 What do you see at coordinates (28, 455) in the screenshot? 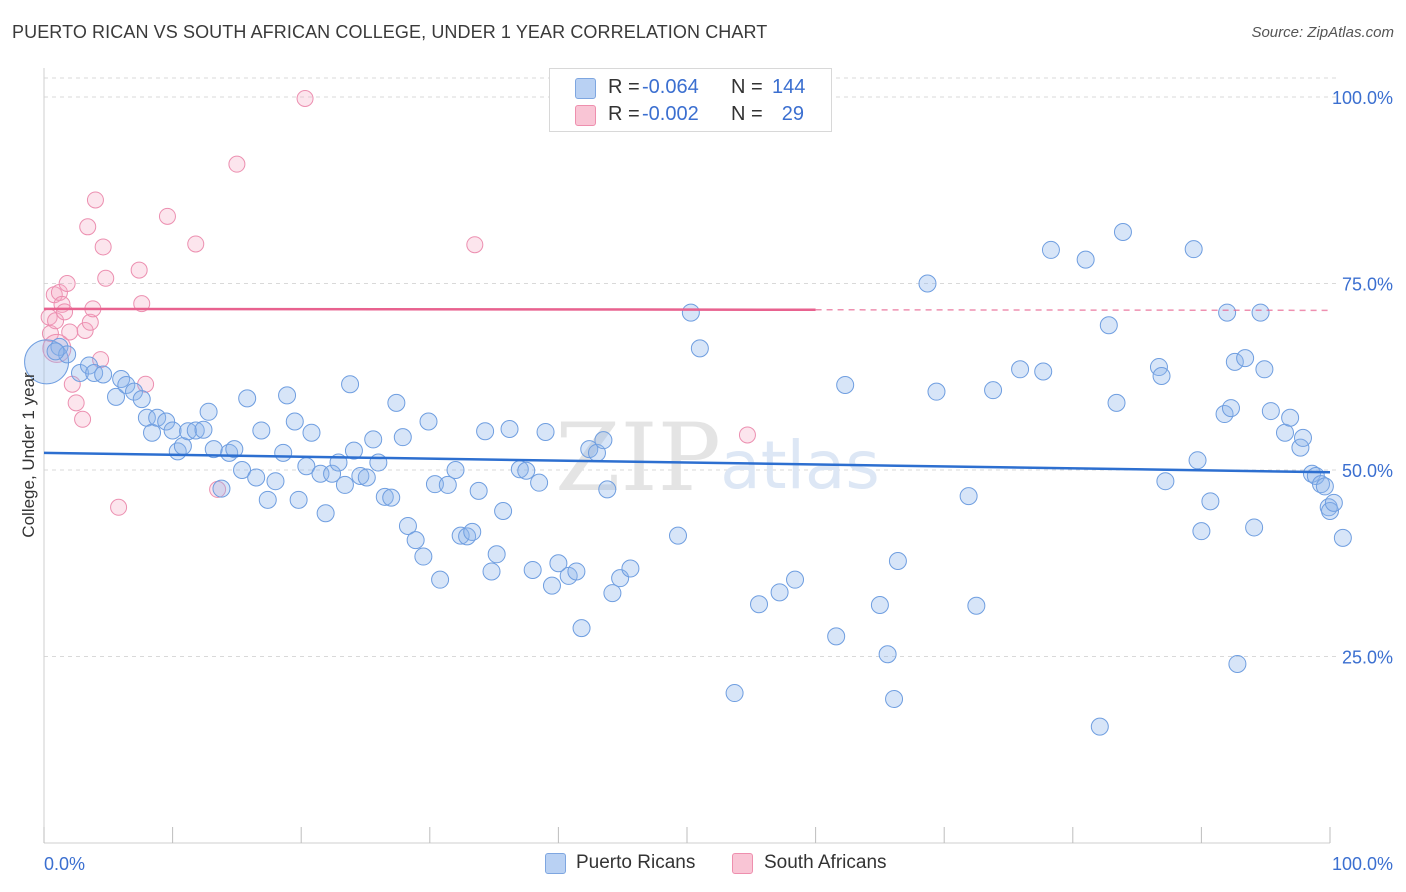
I see `y-axis-label: College, Under 1 year` at bounding box center [28, 455].